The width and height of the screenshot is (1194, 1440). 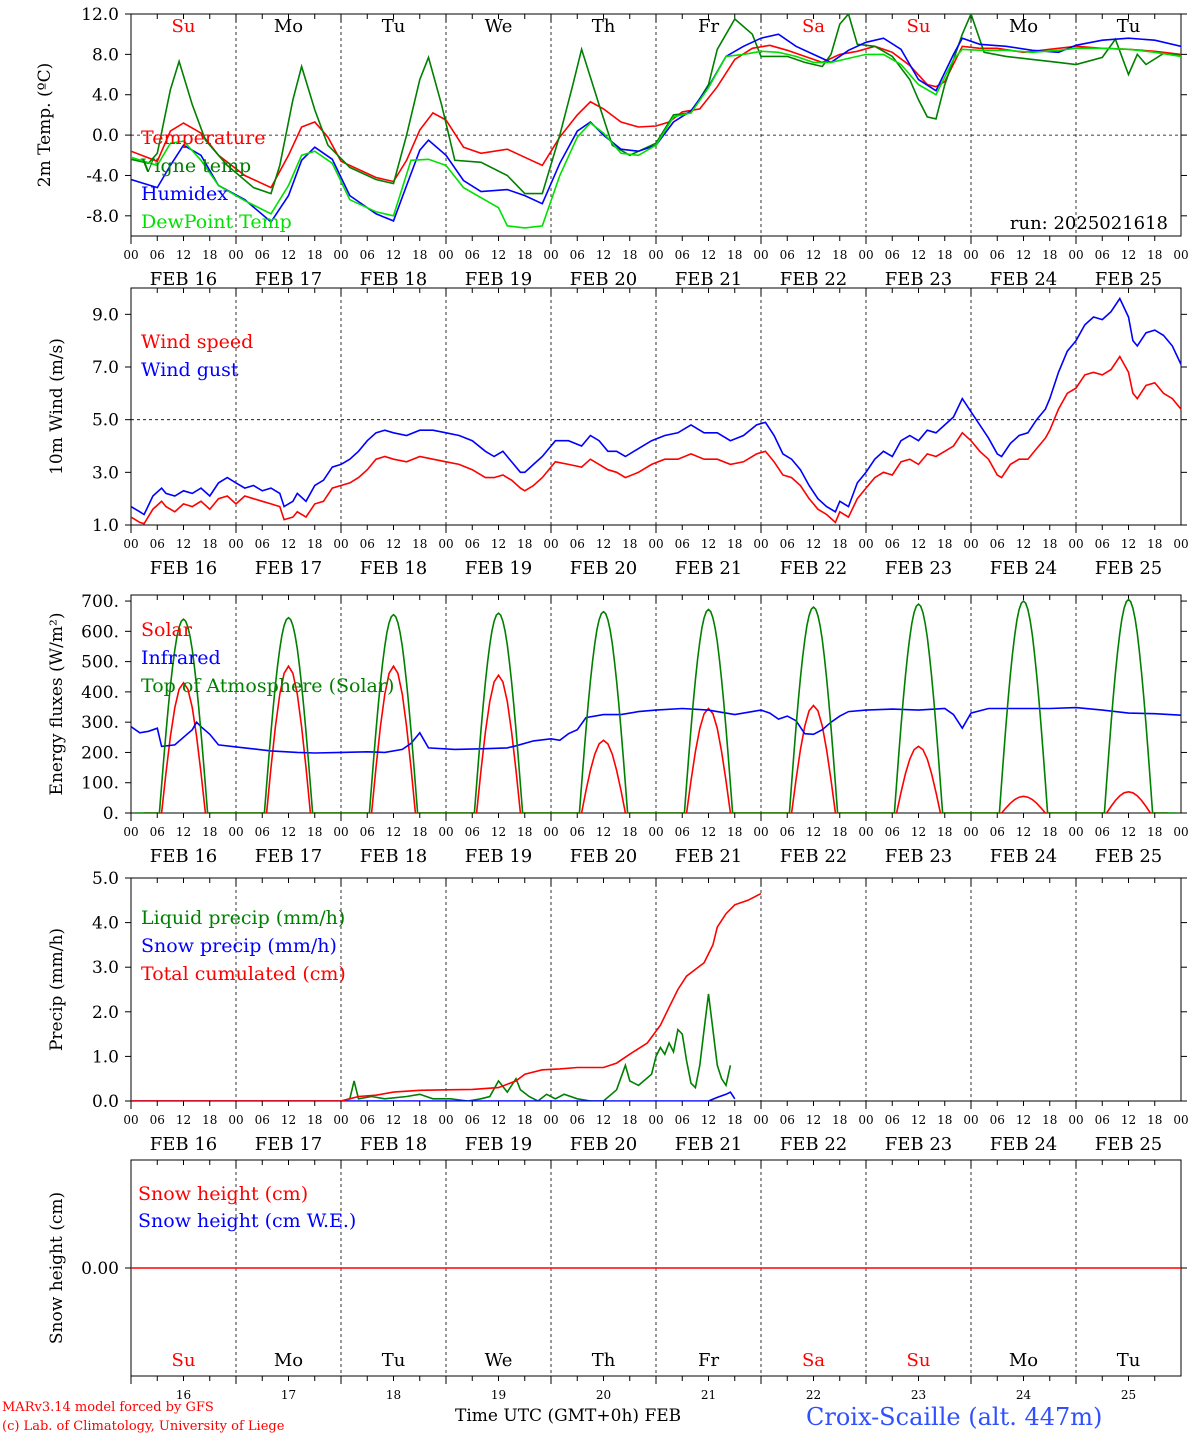 I want to click on legend-entry: Snow height (cm), so click(x=223, y=1194).